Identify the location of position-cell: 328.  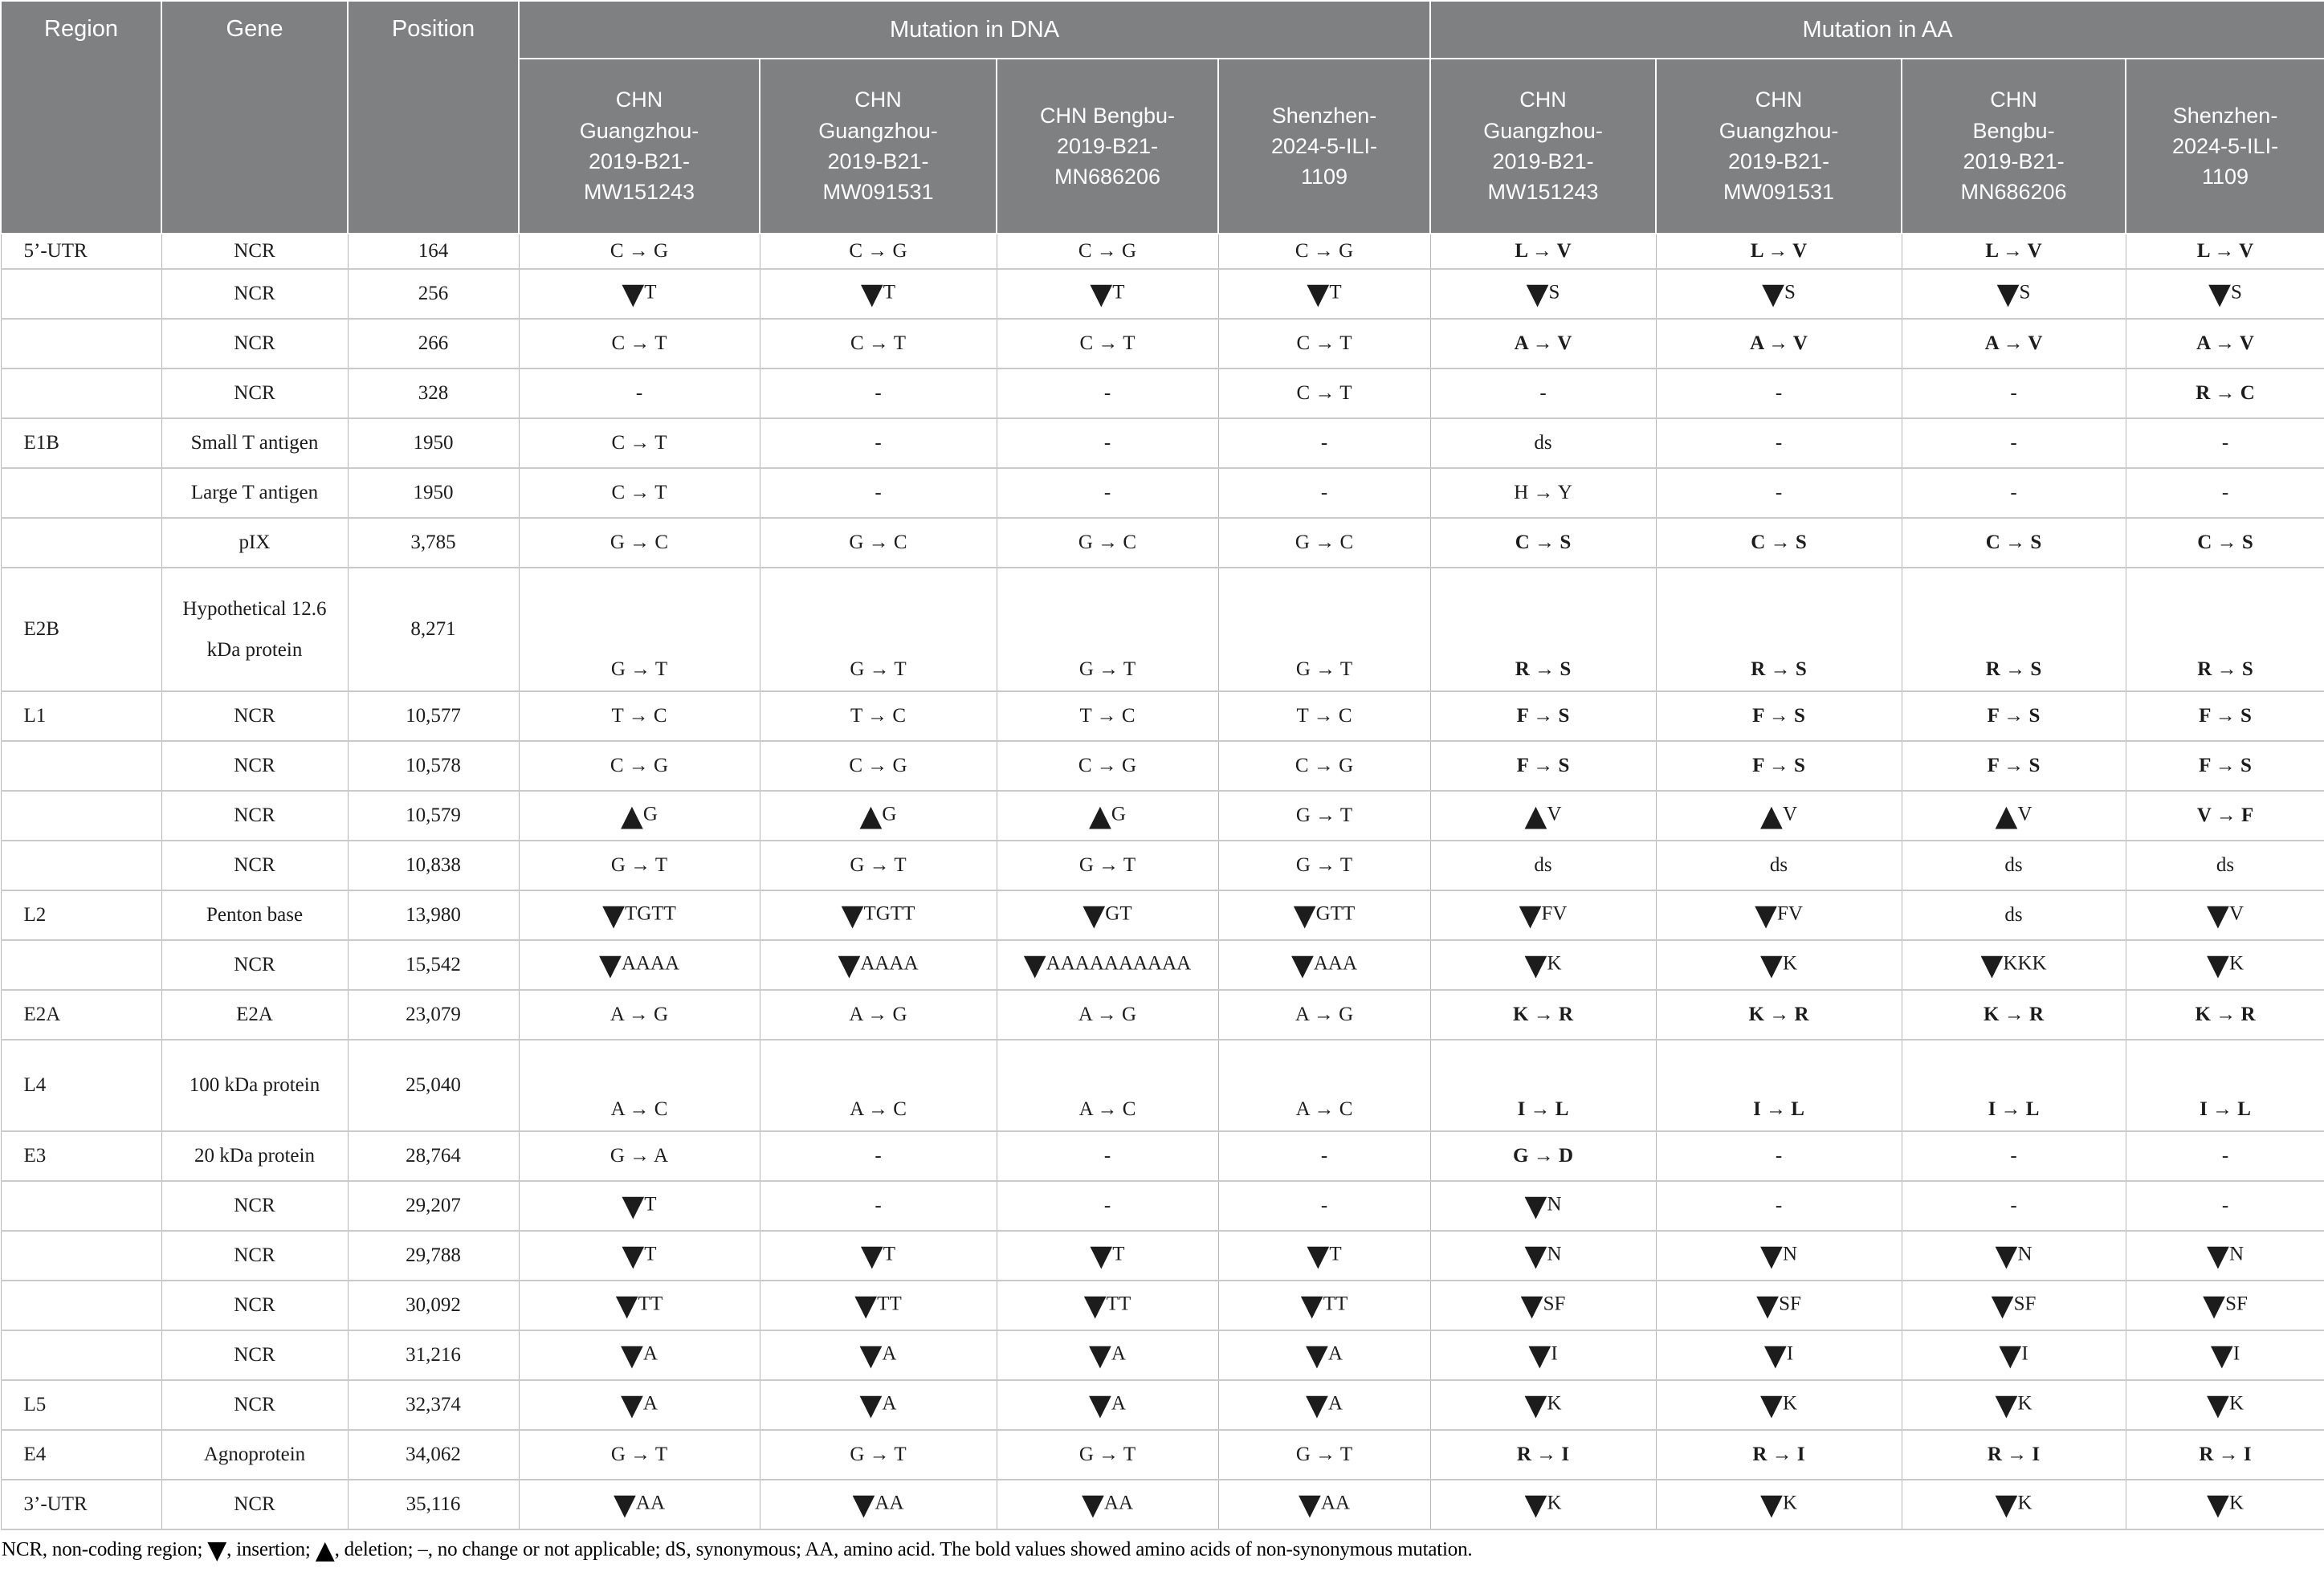
(434, 393).